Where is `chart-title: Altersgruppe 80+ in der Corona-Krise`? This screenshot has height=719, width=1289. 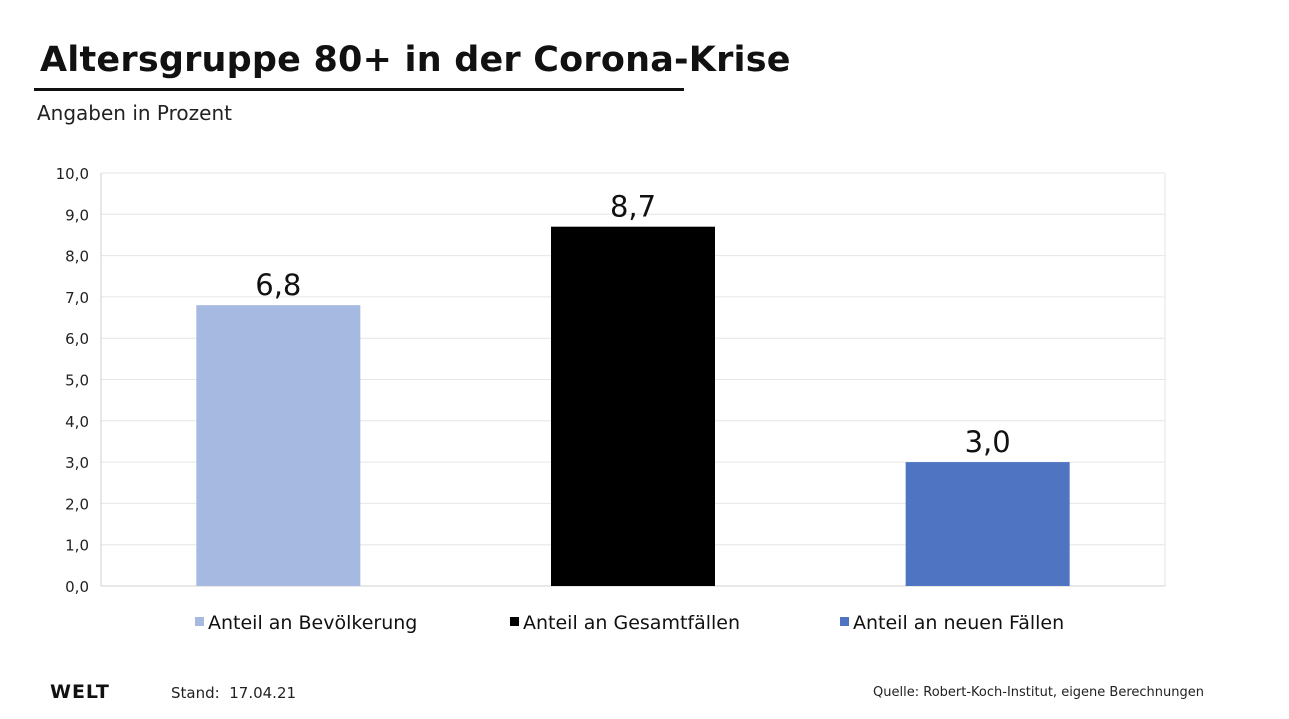 chart-title: Altersgruppe 80+ in der Corona-Krise is located at coordinates (415, 60).